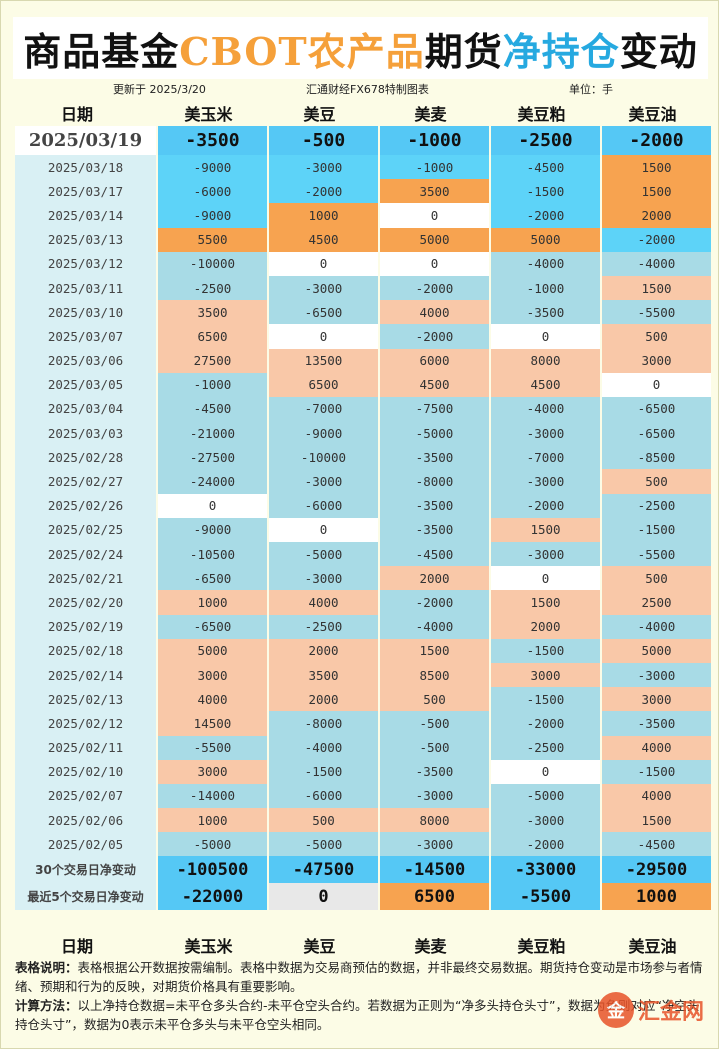  Describe the element at coordinates (545, 771) in the screenshot. I see `cell-soymeal: 0` at that location.